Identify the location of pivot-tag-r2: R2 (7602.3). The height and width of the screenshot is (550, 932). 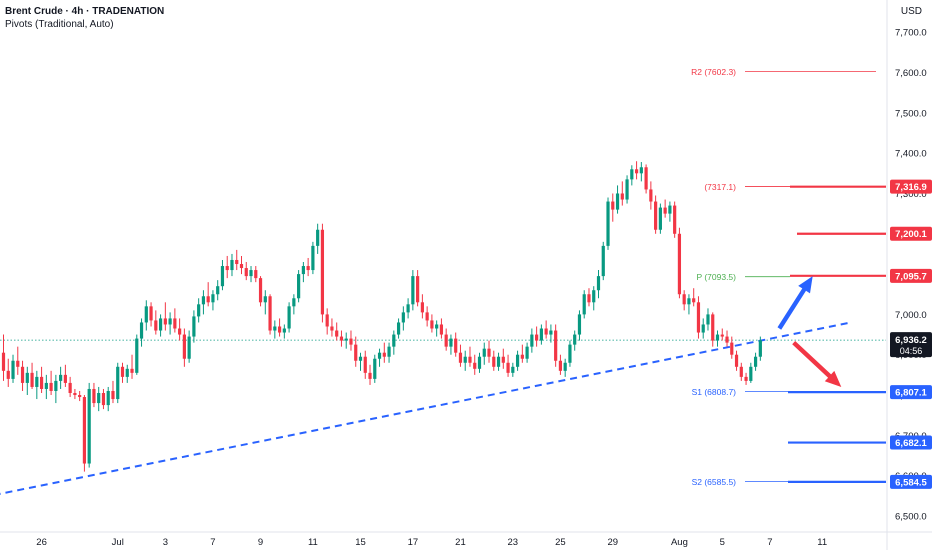
(713, 72).